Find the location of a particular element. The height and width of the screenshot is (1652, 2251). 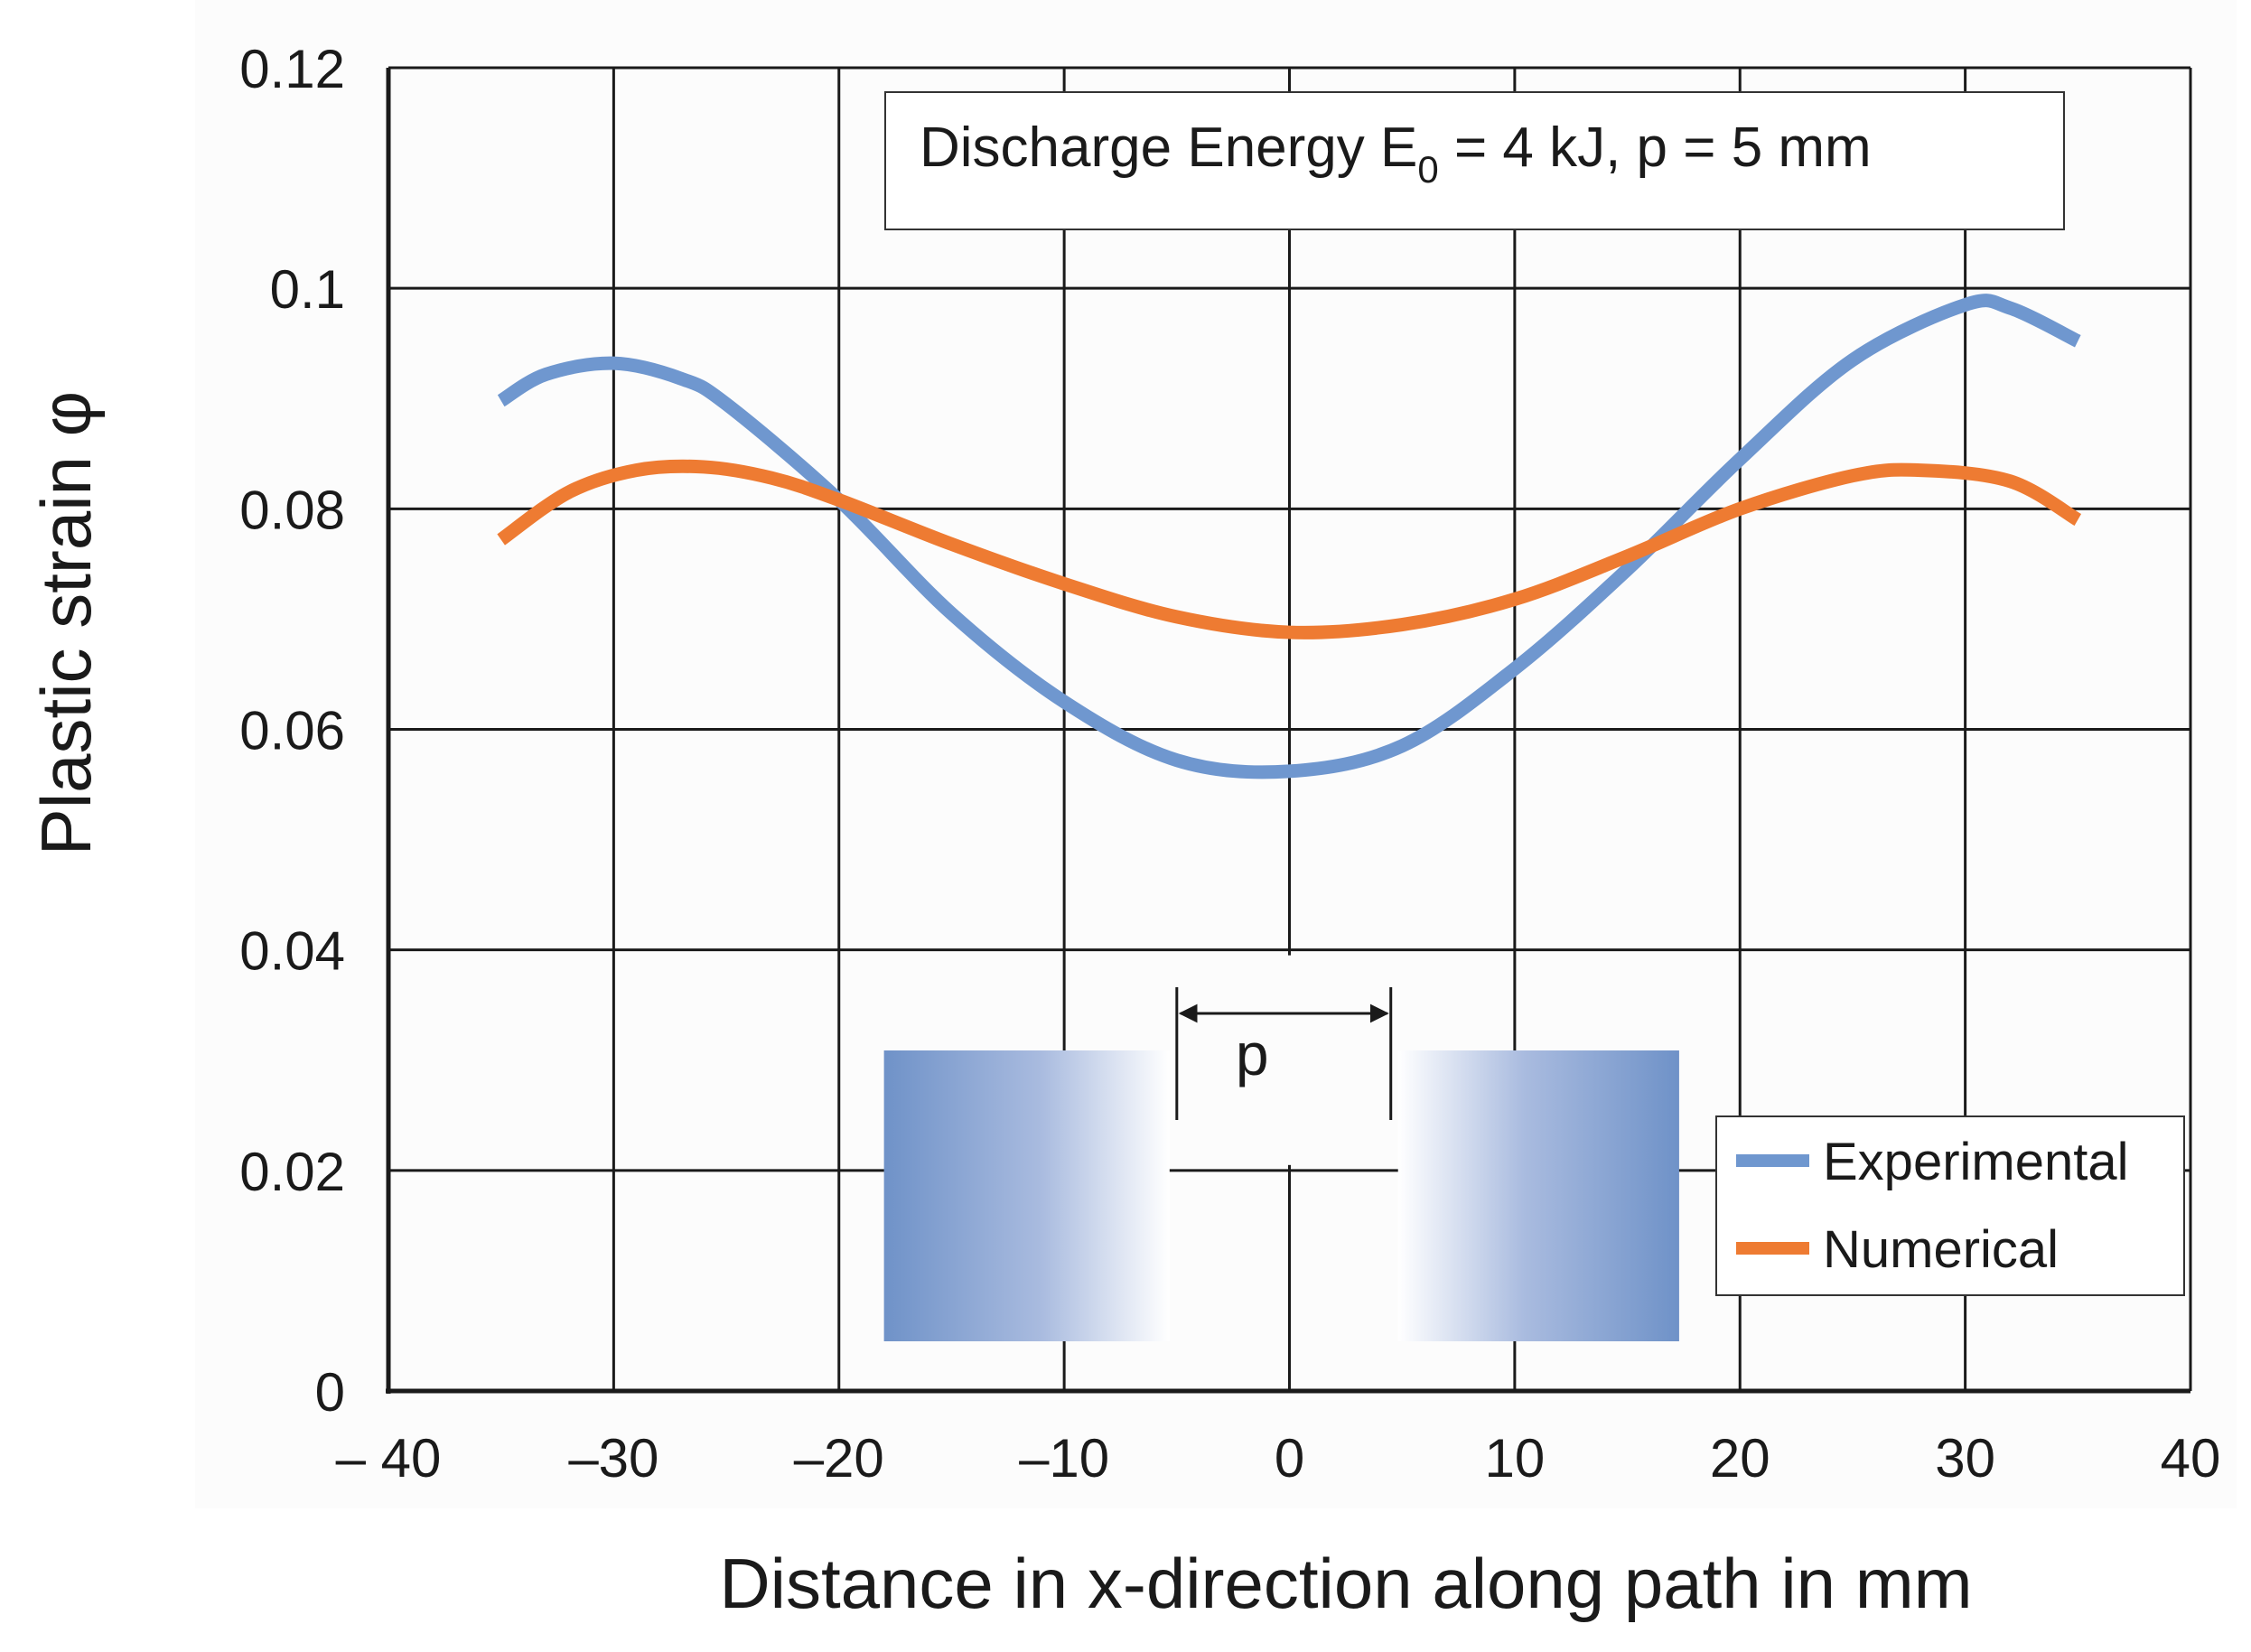

legend: Experimental Numerical is located at coordinates (1950, 1205).